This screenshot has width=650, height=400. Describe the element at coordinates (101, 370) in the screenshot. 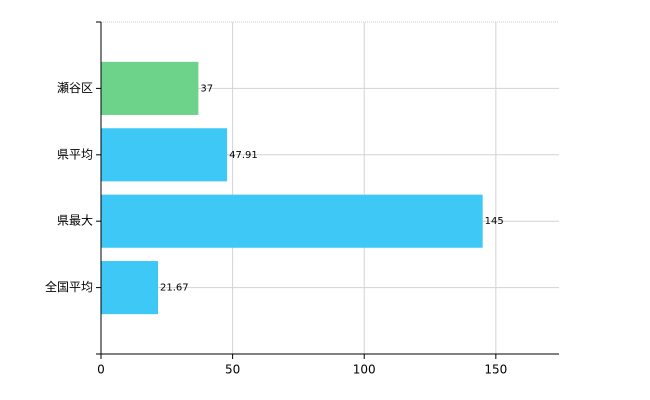

I see `x-tick-label: 0` at that location.